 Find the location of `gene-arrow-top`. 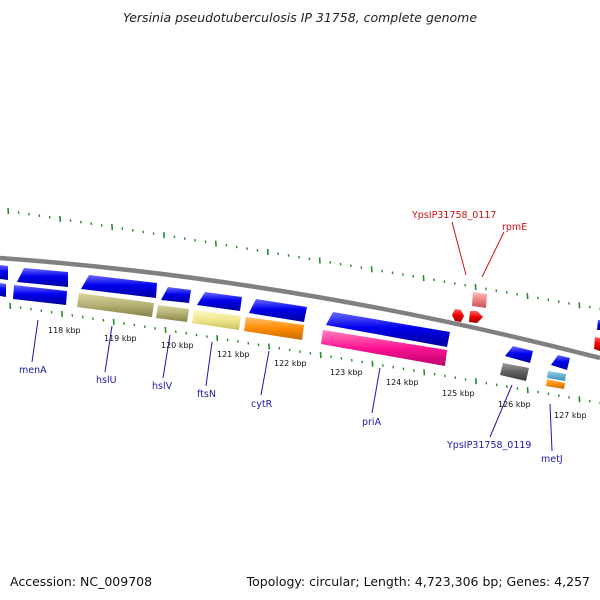

gene-arrow-top is located at coordinates (42, 277).